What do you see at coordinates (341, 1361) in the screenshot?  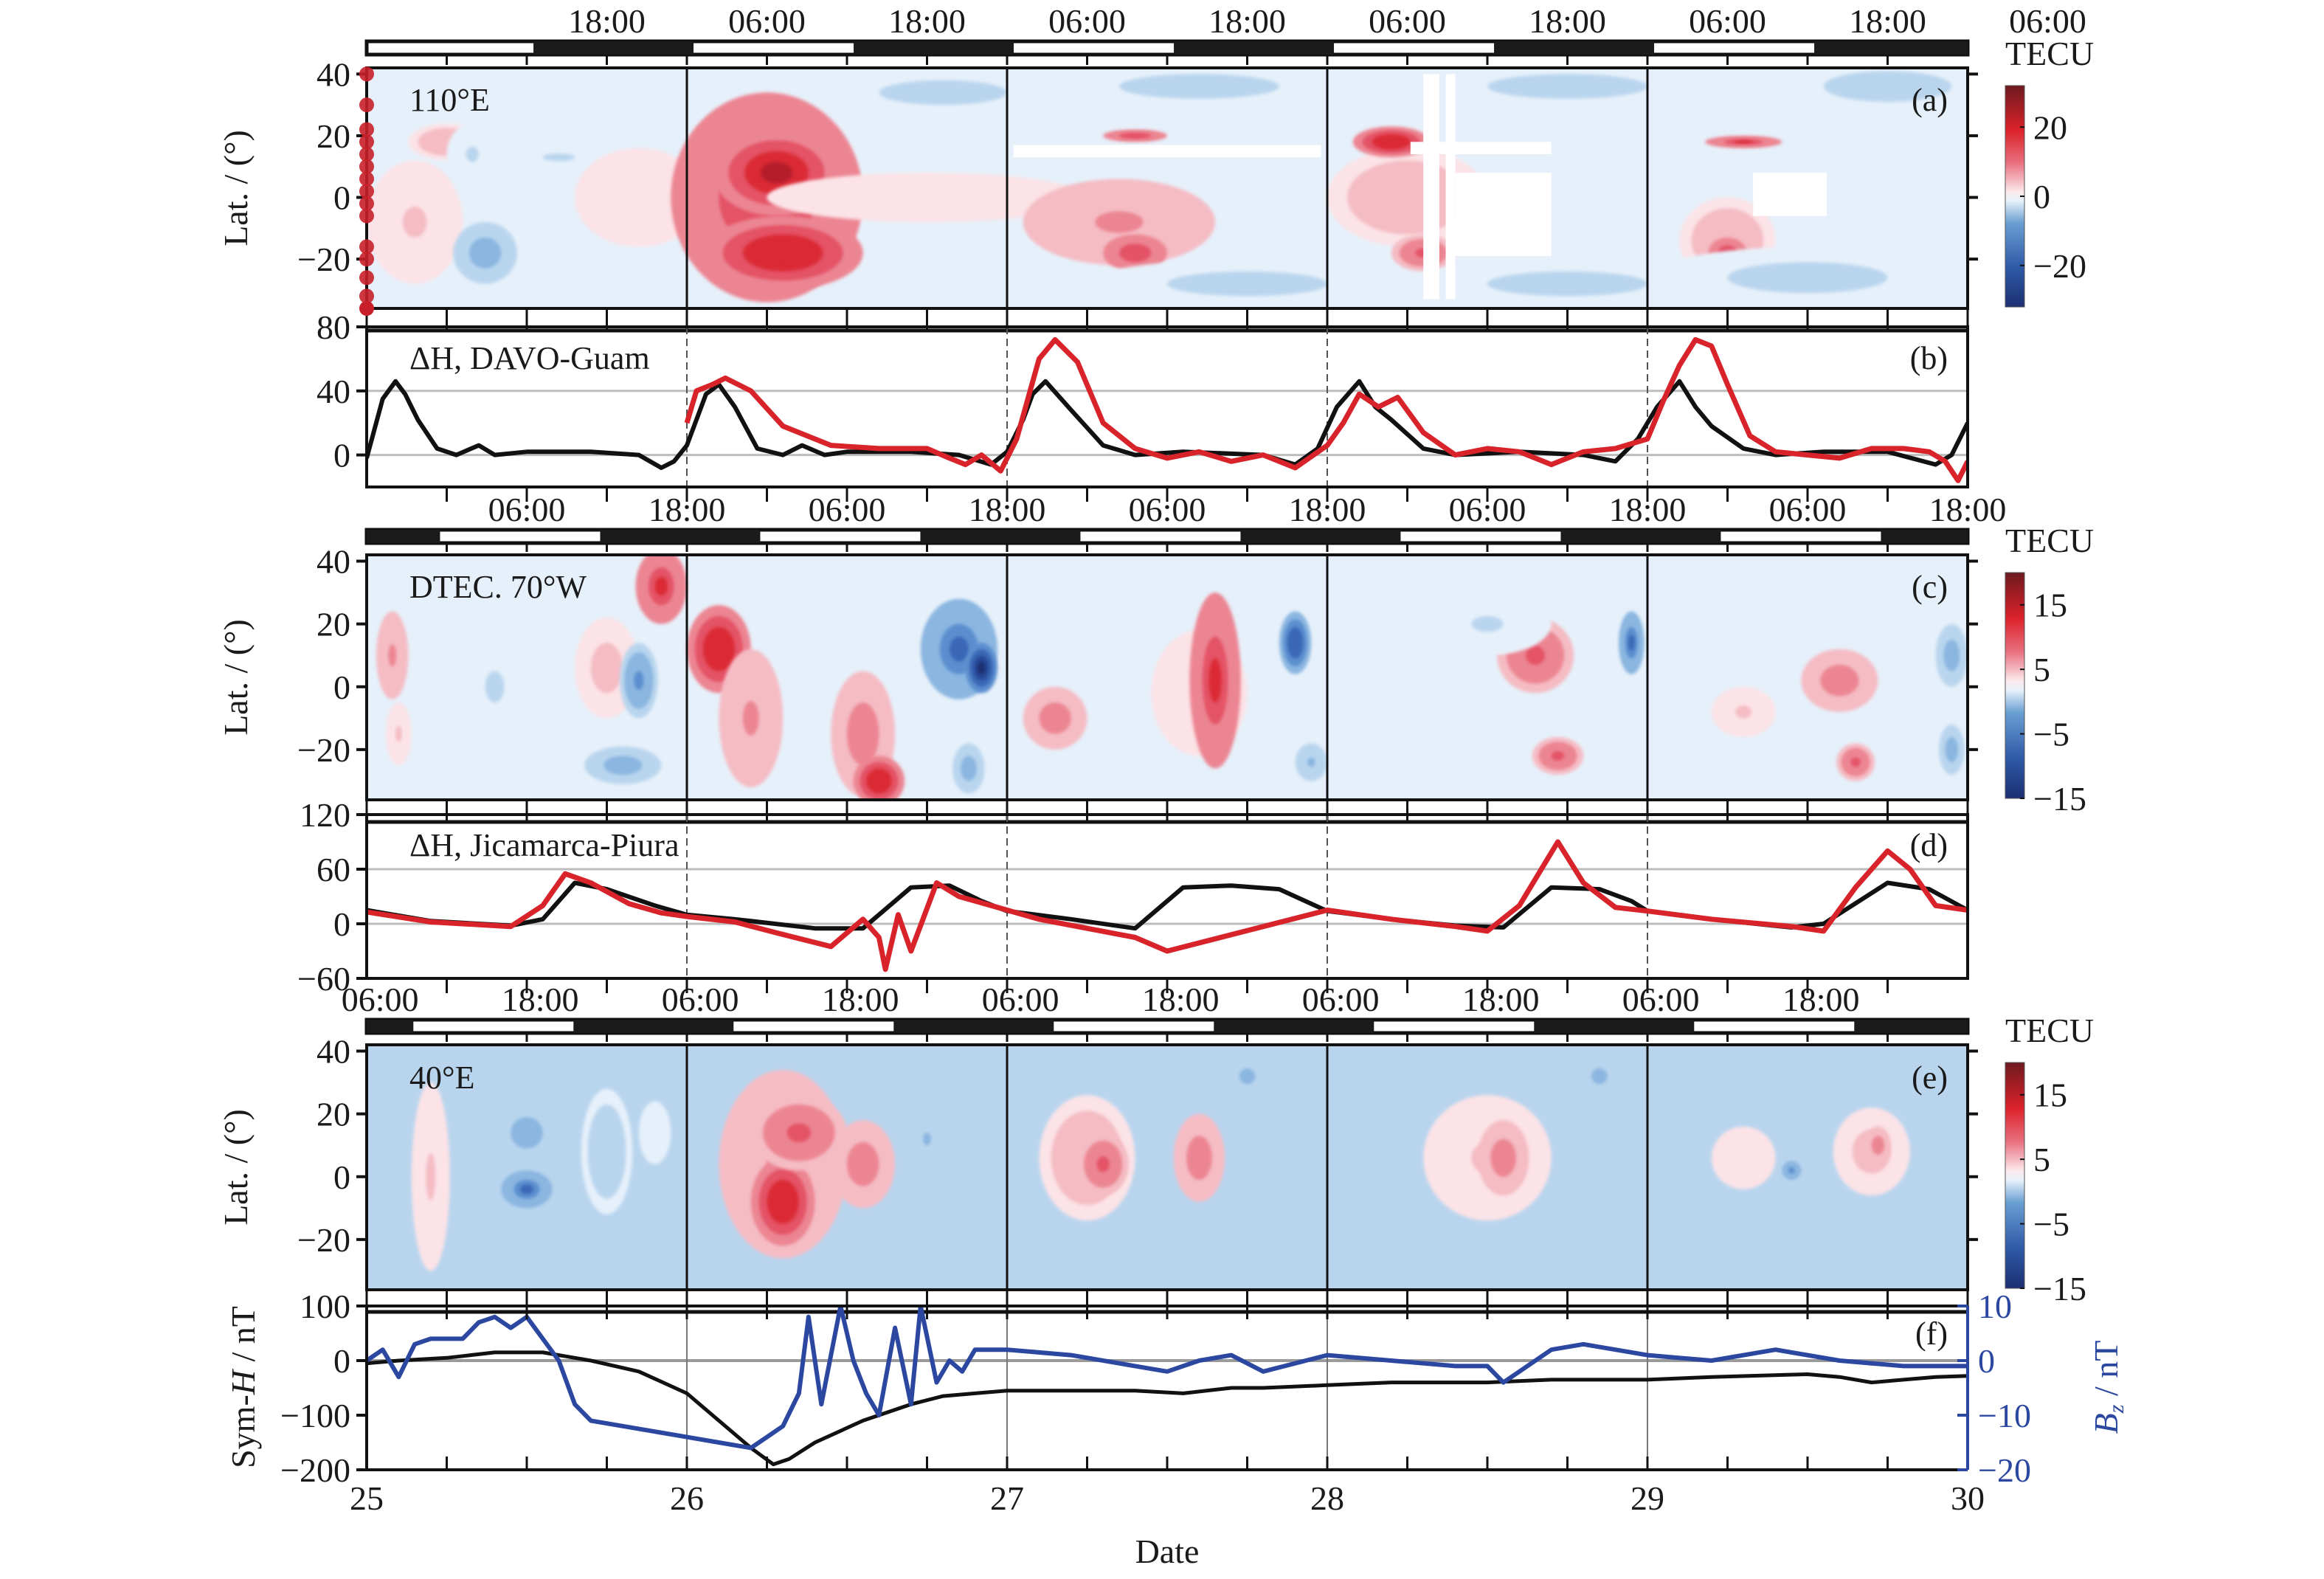 I see `ytick-label-left: 0` at bounding box center [341, 1361].